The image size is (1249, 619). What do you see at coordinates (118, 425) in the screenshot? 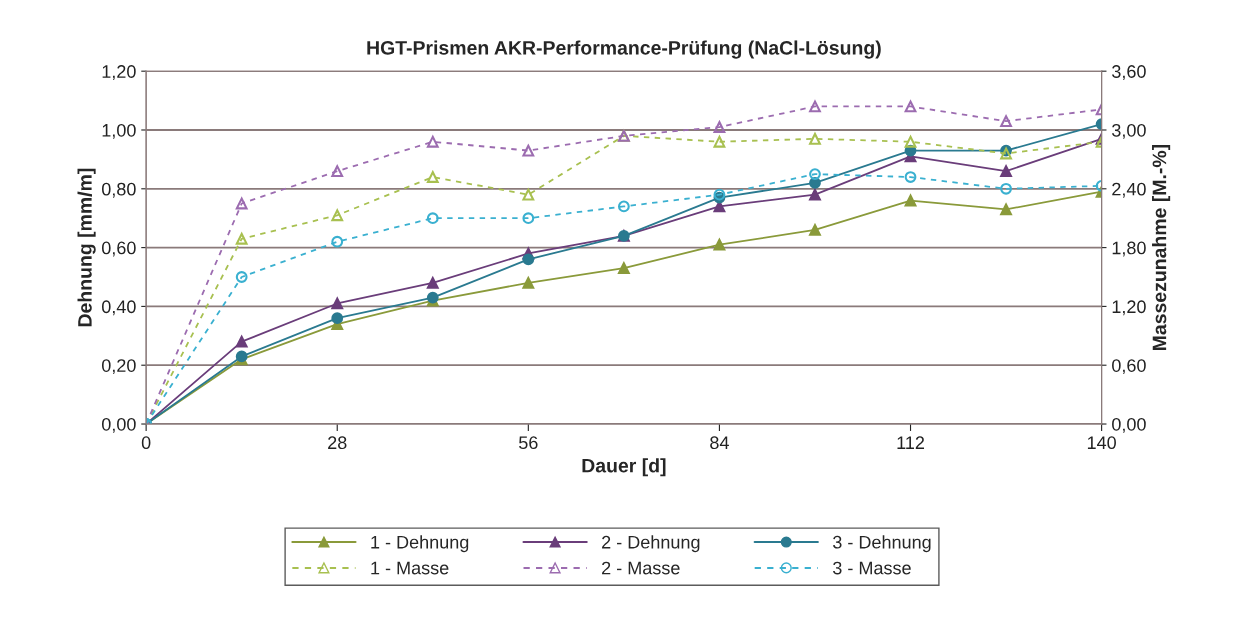
I see `y-tick-label: 0,00` at bounding box center [118, 425].